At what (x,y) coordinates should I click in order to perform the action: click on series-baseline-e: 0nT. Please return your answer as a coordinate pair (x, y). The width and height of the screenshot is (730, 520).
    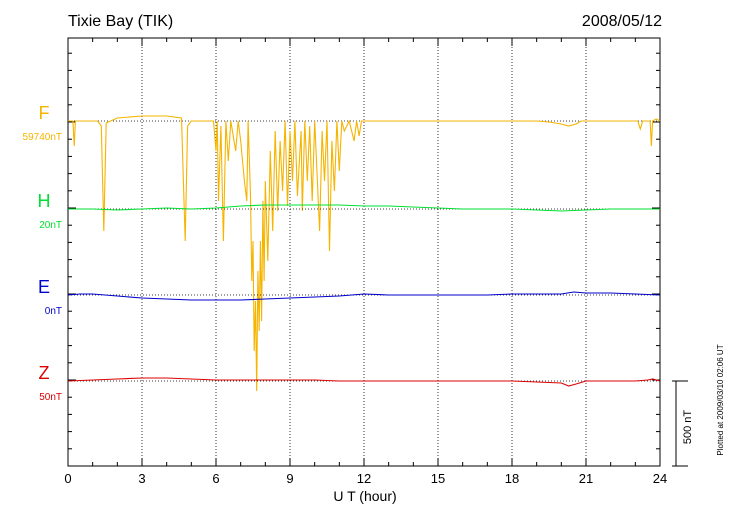
    Looking at the image, I should click on (53, 311).